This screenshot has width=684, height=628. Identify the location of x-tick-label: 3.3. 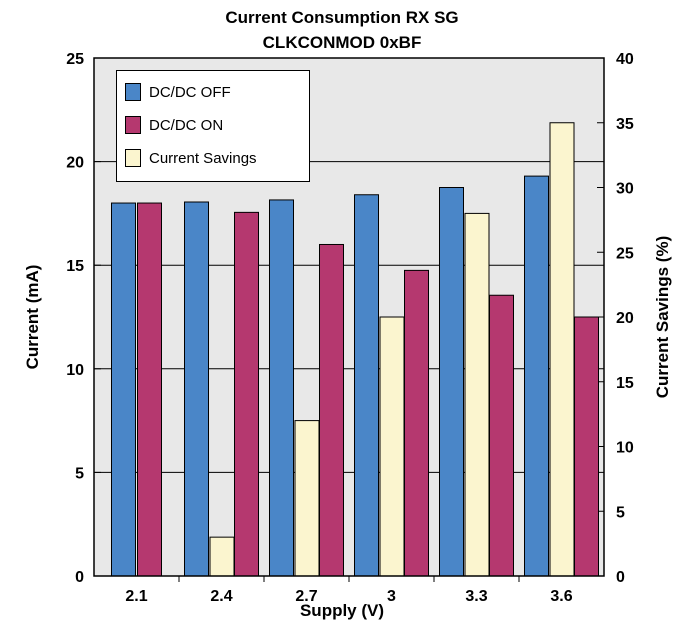
(476, 596).